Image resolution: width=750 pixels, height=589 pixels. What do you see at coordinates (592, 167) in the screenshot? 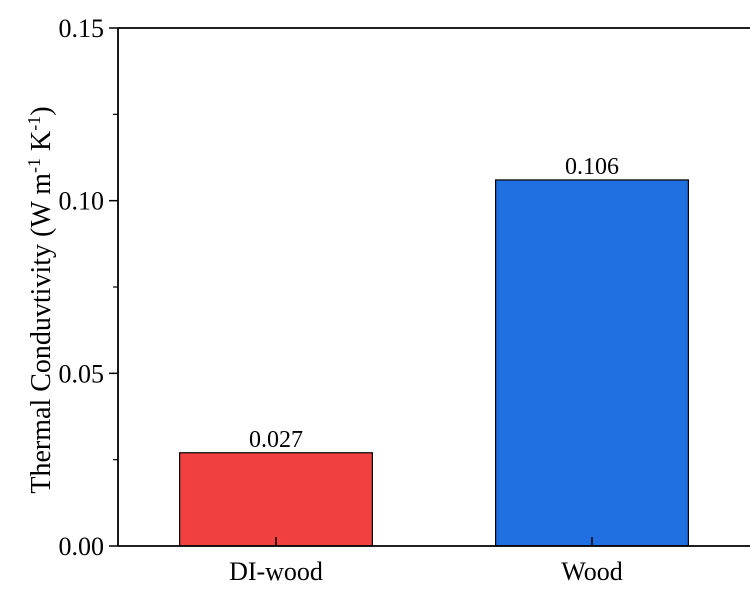
I see `value-label: 0.106` at bounding box center [592, 167].